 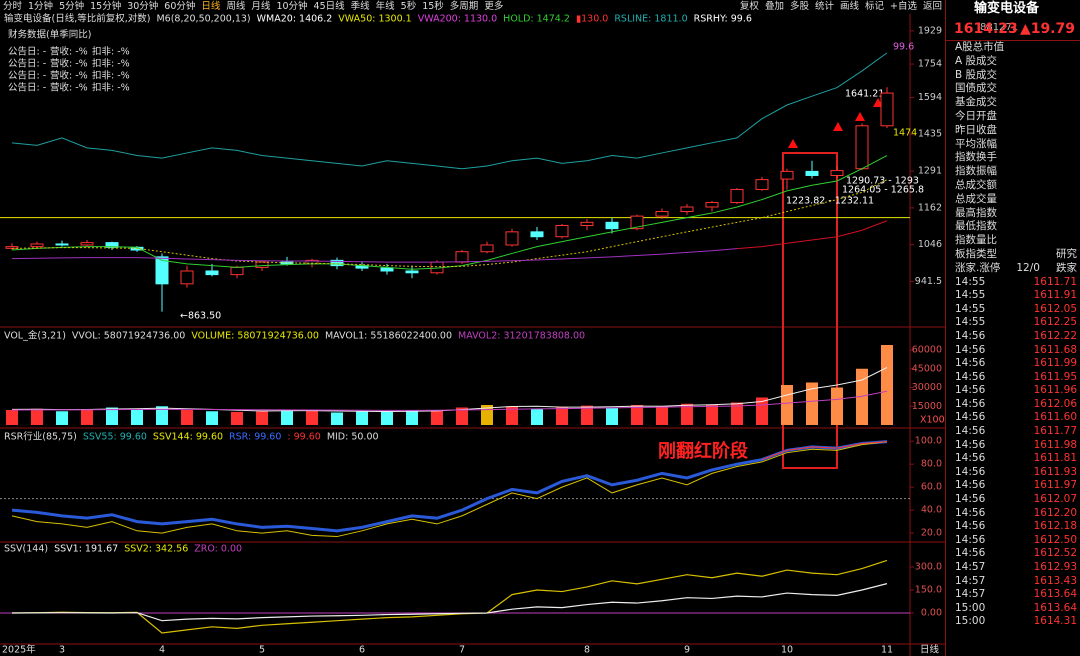 I want to click on tick-price: 1612.52, so click(x=1055, y=553).